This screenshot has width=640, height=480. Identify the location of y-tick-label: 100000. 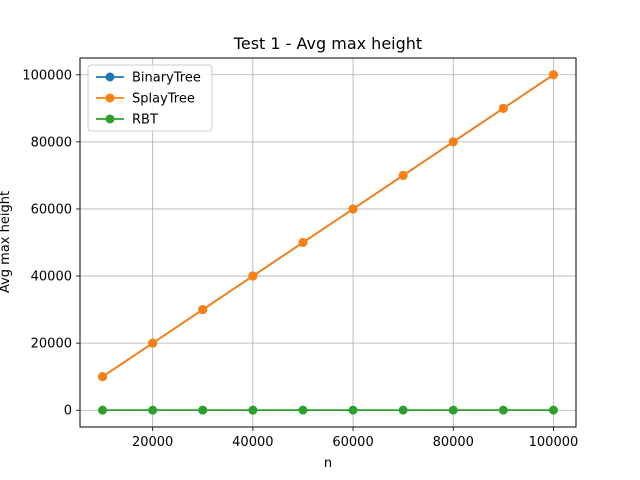
(47, 75).